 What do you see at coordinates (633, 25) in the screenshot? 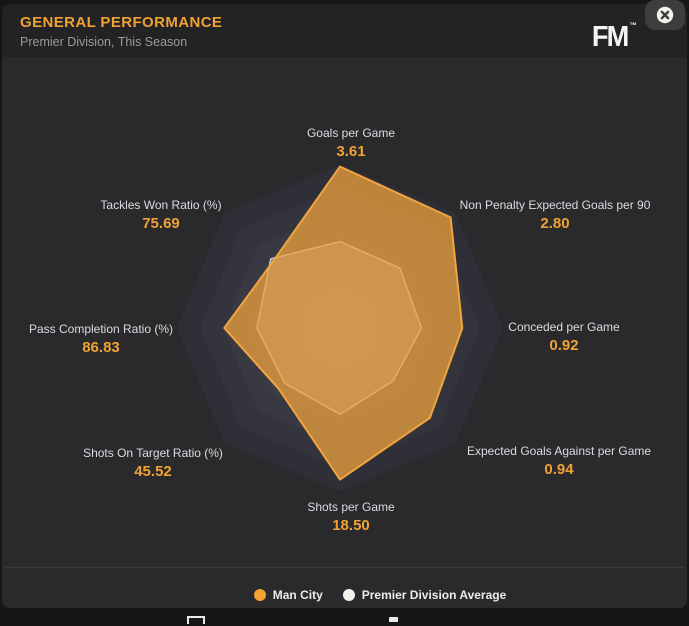
I see `fm-logo-trademark: ™` at bounding box center [633, 25].